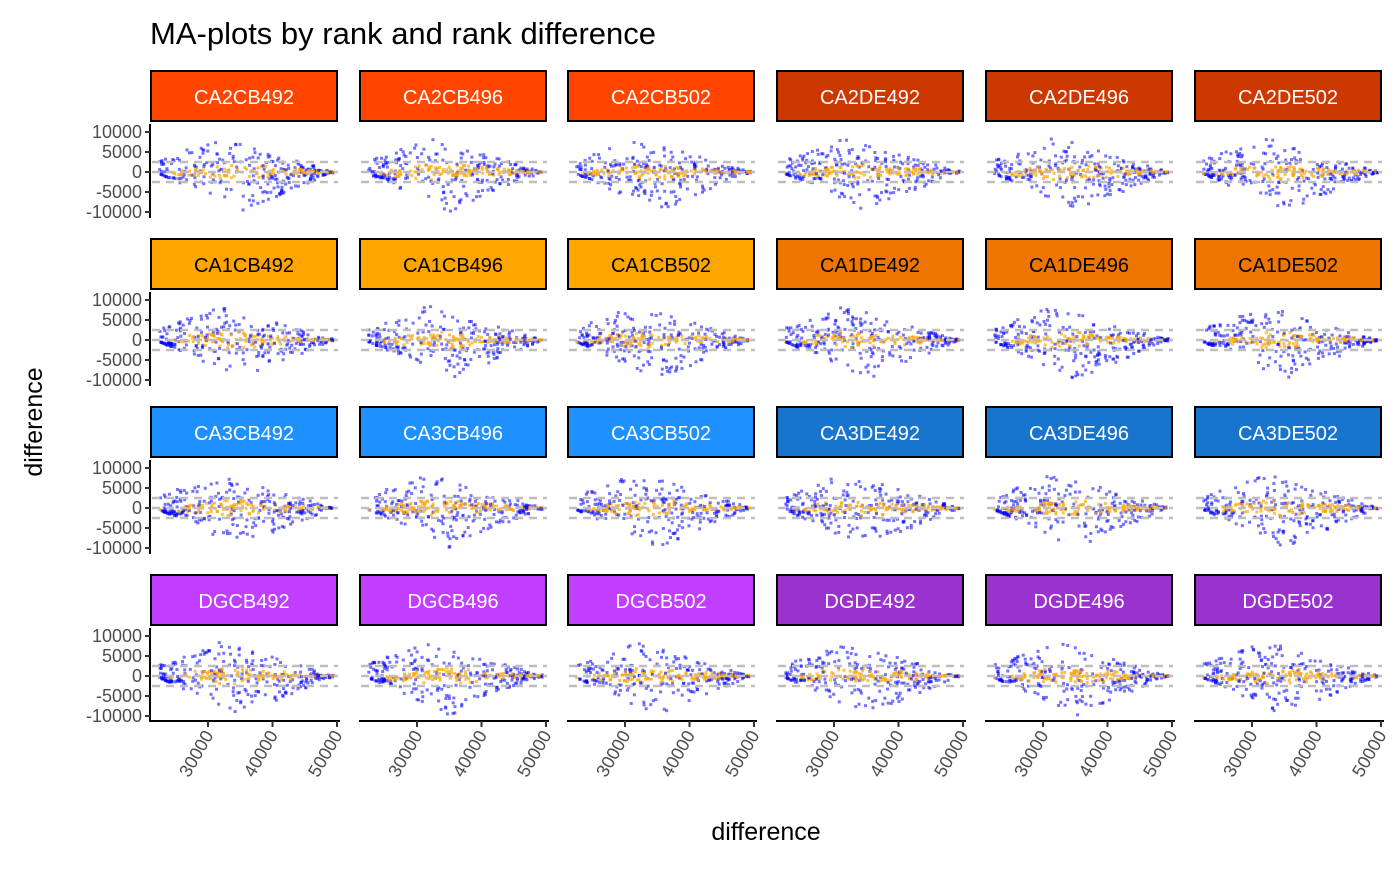 This screenshot has width=1400, height=871. Describe the element at coordinates (244, 98) in the screenshot. I see `facet-label: CA2CB492` at that location.